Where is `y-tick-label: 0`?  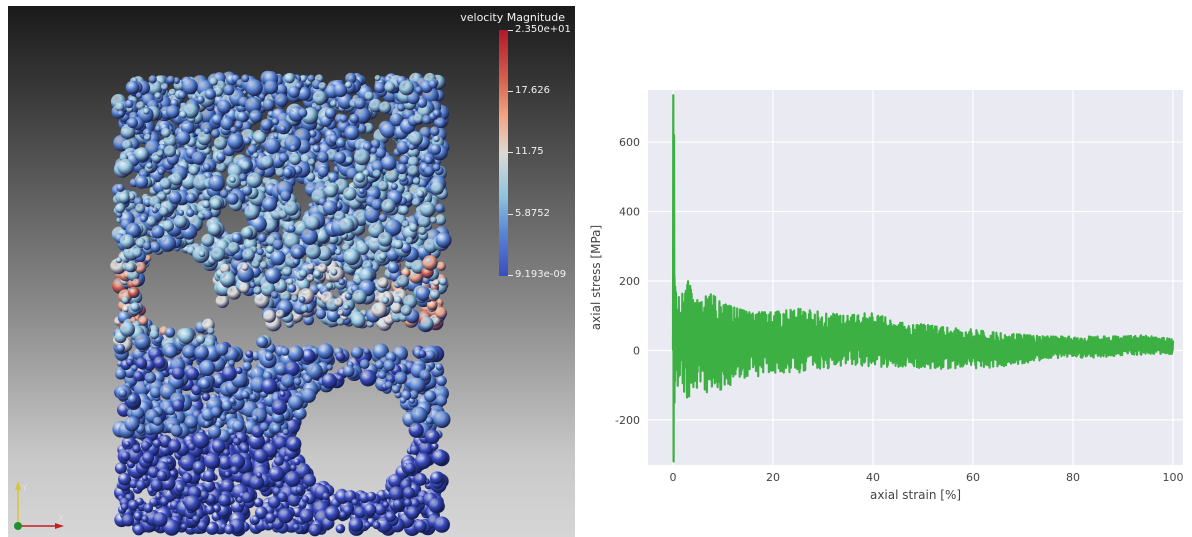
y-tick-label: 0 is located at coordinates (636, 350).